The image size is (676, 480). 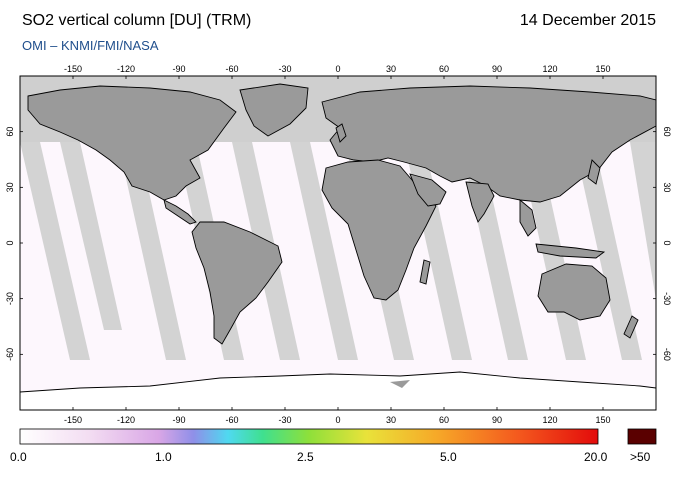 What do you see at coordinates (309, 436) in the screenshot?
I see `colorbar` at bounding box center [309, 436].